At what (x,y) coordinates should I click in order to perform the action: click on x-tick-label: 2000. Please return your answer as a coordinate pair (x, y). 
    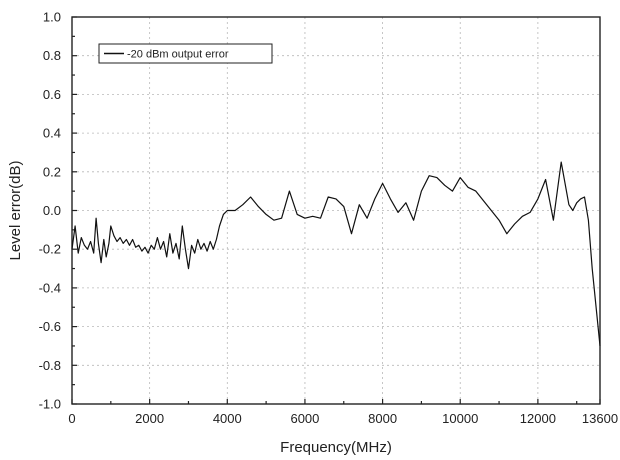
    Looking at the image, I should click on (149, 418).